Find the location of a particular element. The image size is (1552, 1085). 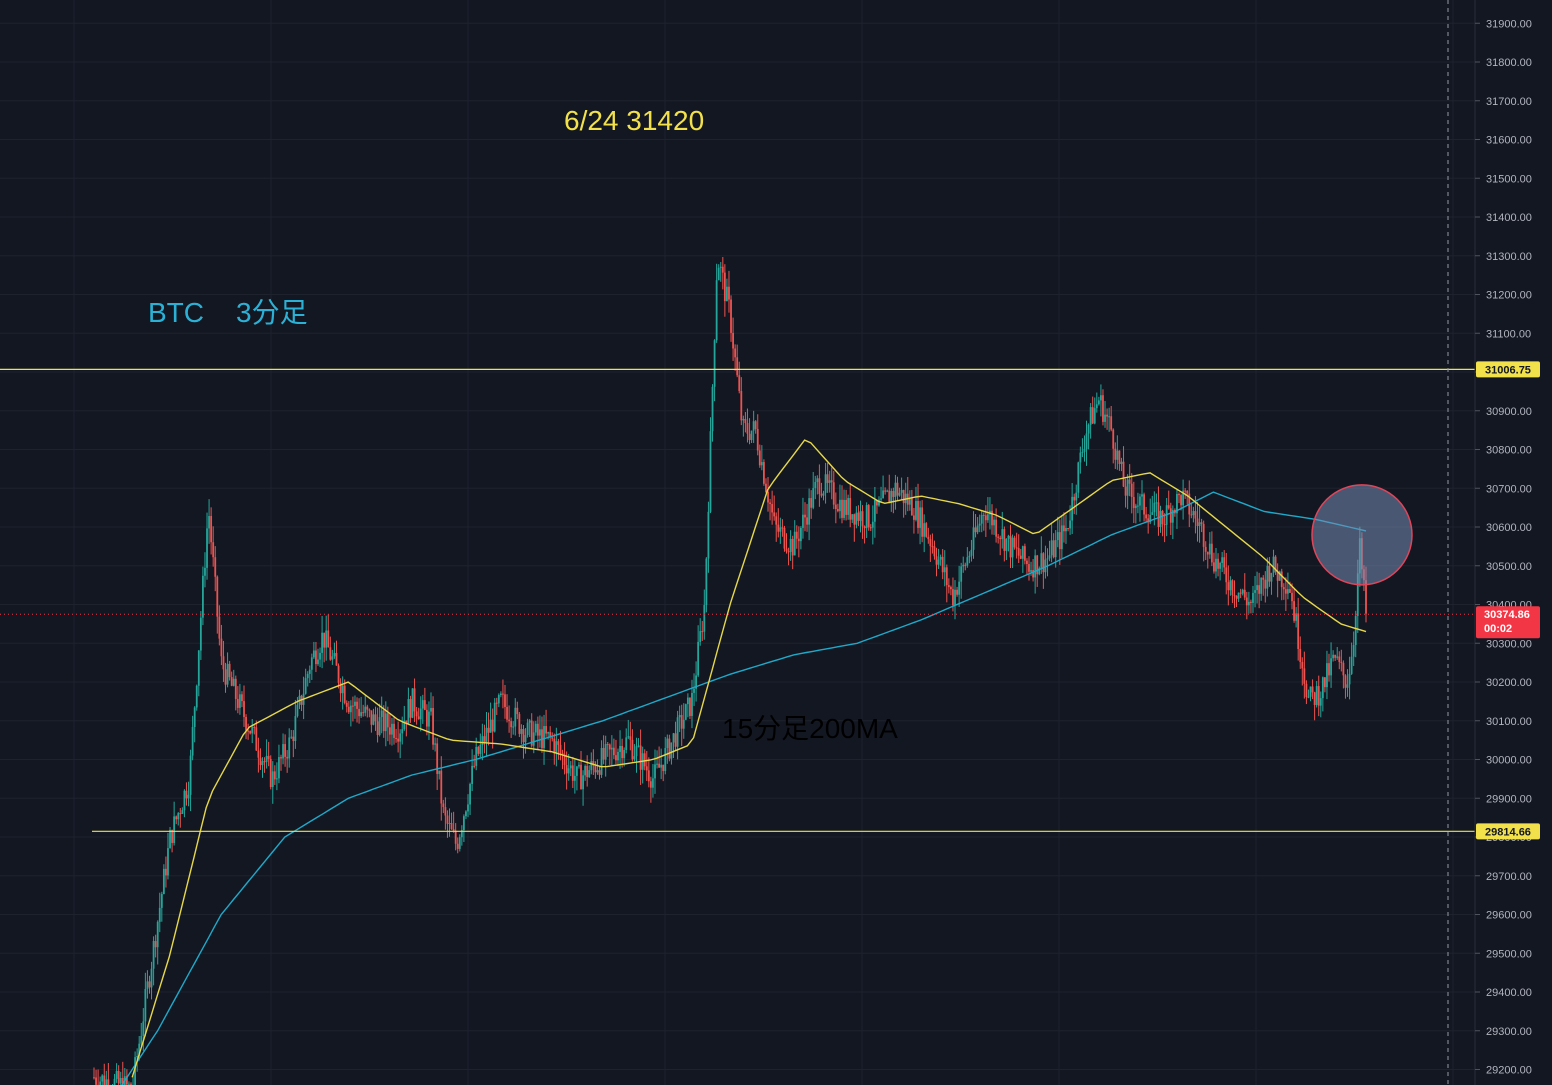

price-tick-label: 30700.00 is located at coordinates (1509, 489).